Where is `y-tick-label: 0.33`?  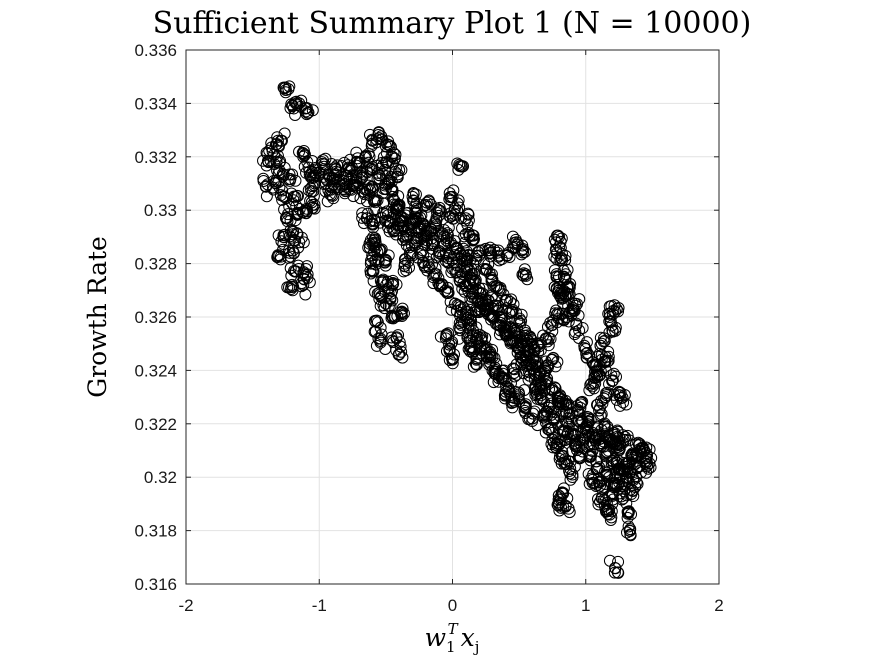
y-tick-label: 0.33 is located at coordinates (160, 210).